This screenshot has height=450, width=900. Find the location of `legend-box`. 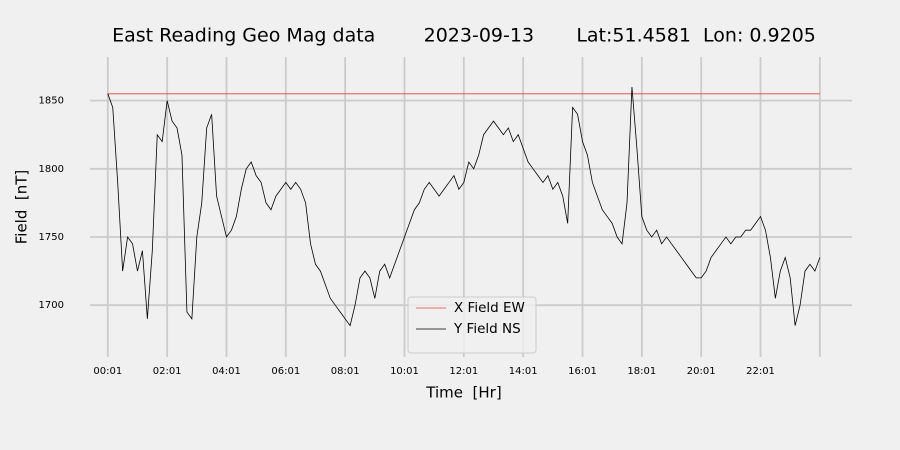

legend-box is located at coordinates (472, 325).